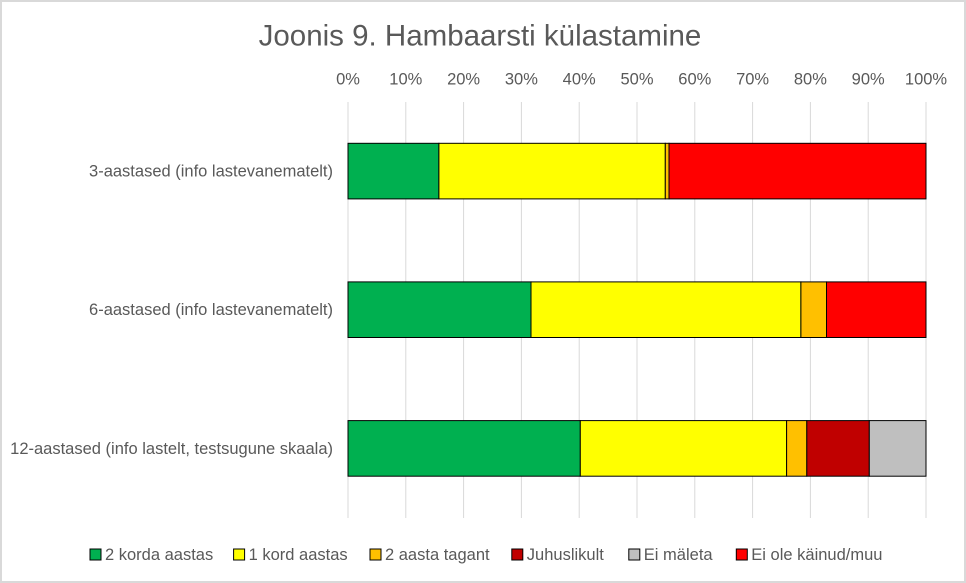  What do you see at coordinates (463, 80) in the screenshot?
I see `svg-text: 20%` at bounding box center [463, 80].